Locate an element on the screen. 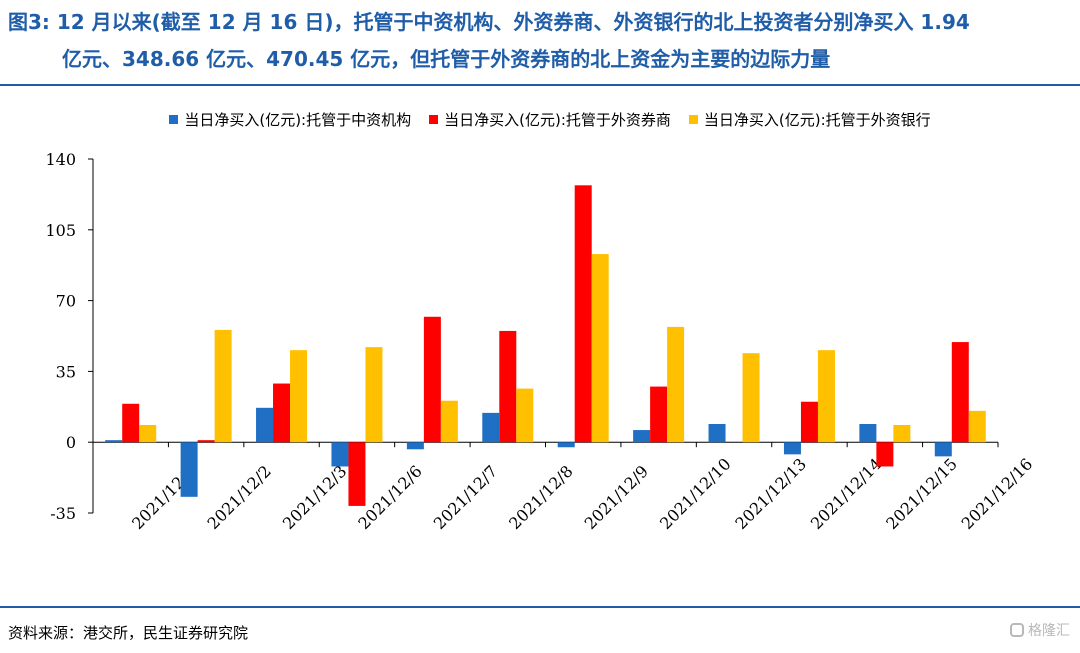  x-tick-label: 2021/12/9 is located at coordinates (616, 497).